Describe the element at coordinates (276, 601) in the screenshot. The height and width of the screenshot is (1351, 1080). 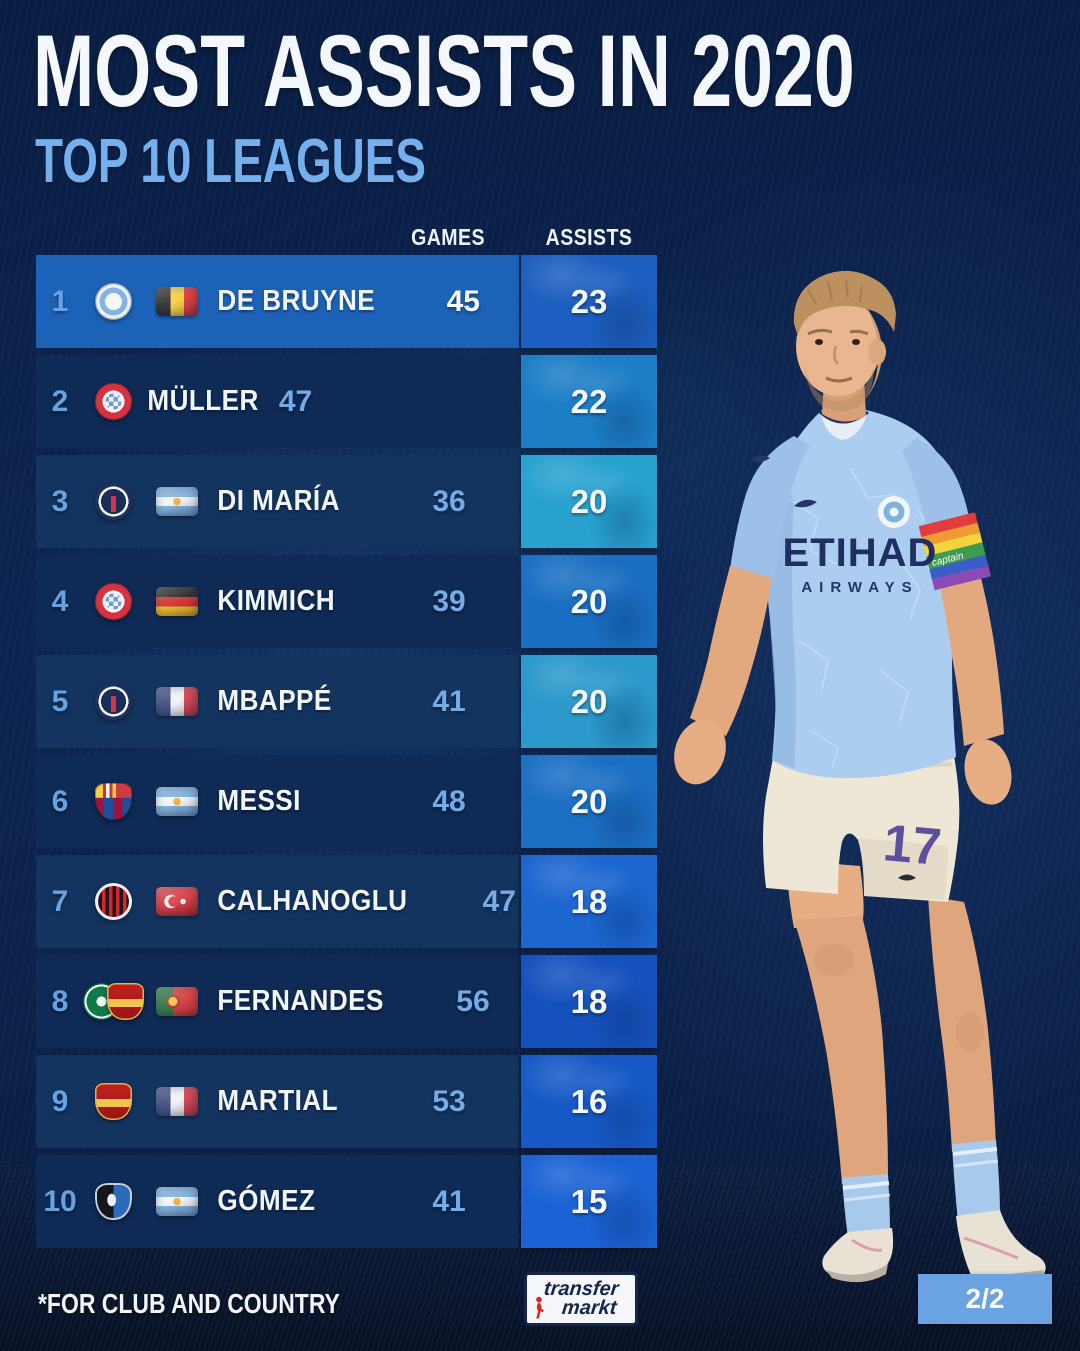
I see `player-name: KIMMICH` at that location.